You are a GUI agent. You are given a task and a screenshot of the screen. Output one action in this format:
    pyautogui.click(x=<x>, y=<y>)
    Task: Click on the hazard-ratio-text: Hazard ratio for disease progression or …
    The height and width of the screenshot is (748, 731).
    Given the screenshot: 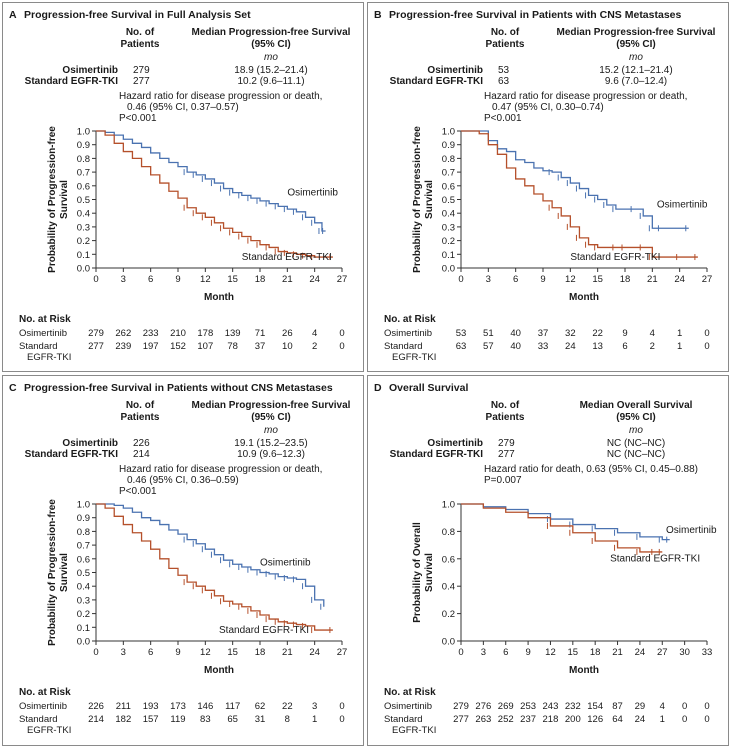 What is the action you would take?
    pyautogui.click(x=220, y=96)
    